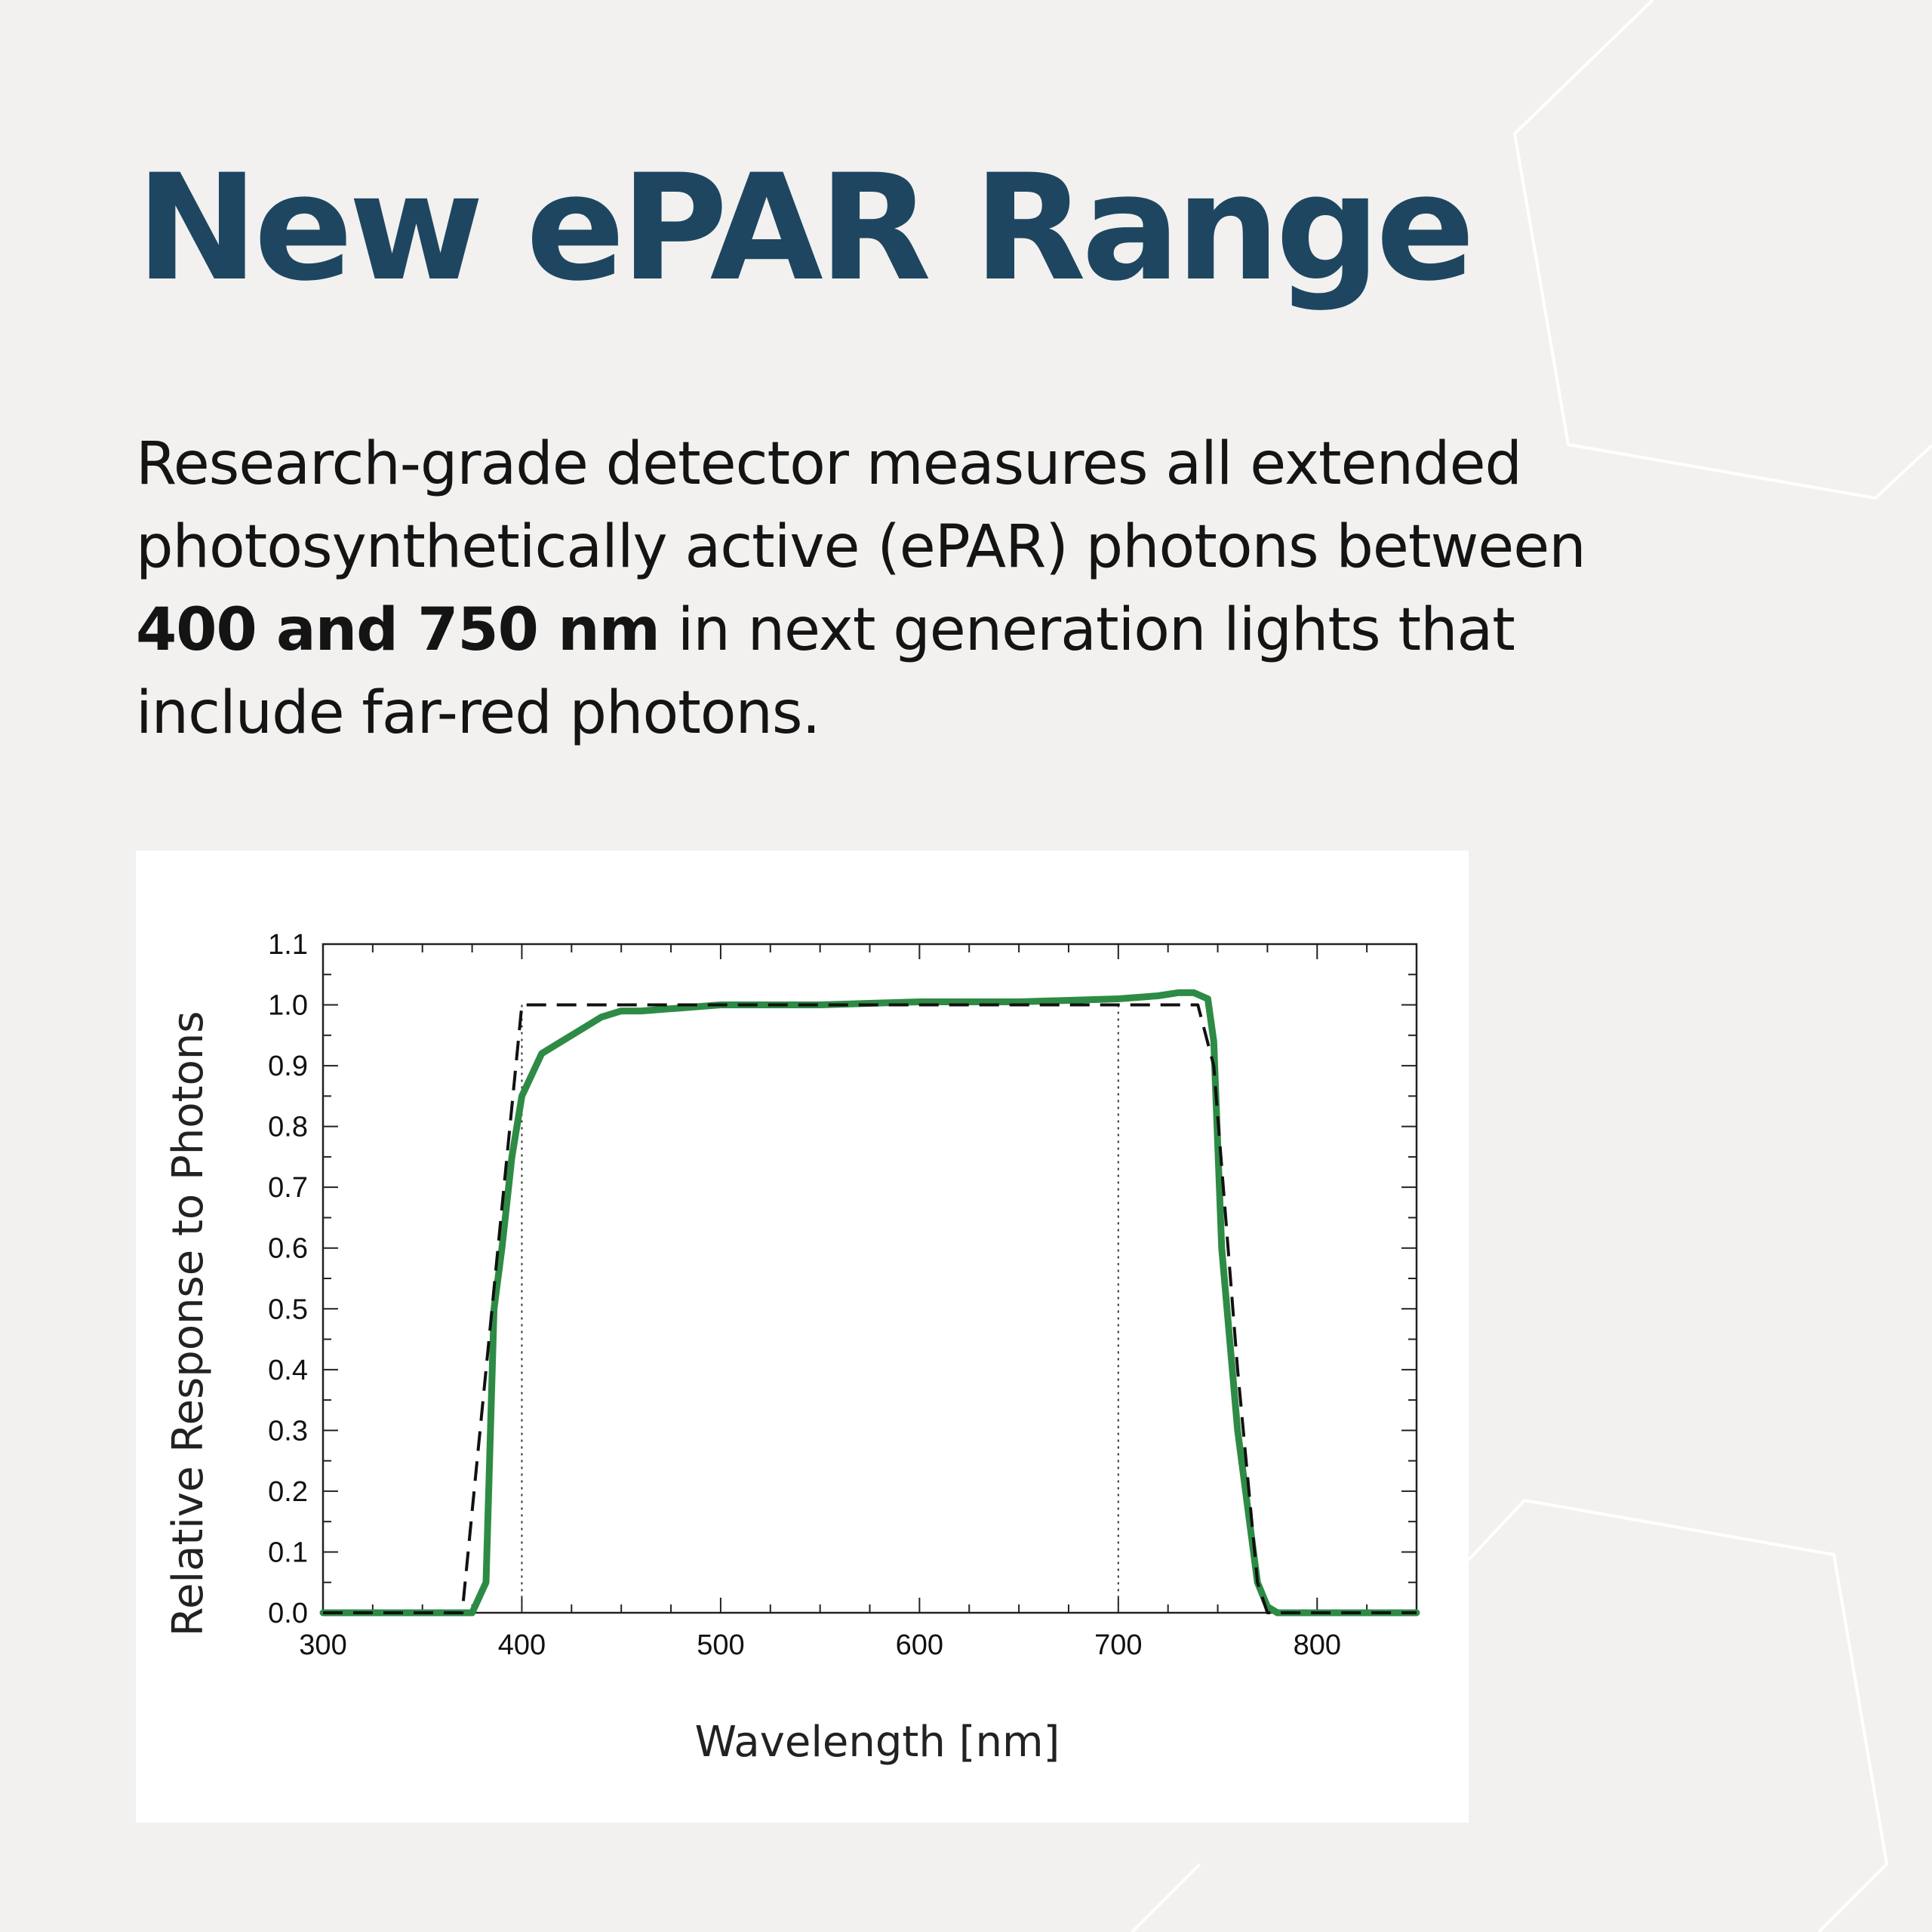  What do you see at coordinates (288, 1188) in the screenshot?
I see `y-tick-label: 0.7` at bounding box center [288, 1188].